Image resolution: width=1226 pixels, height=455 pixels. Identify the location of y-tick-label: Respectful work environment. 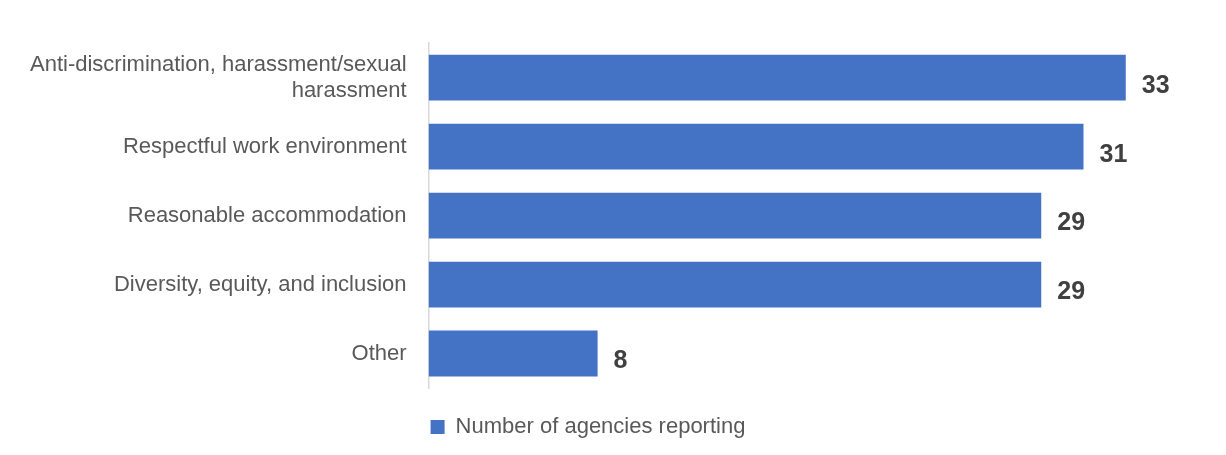
(264, 145).